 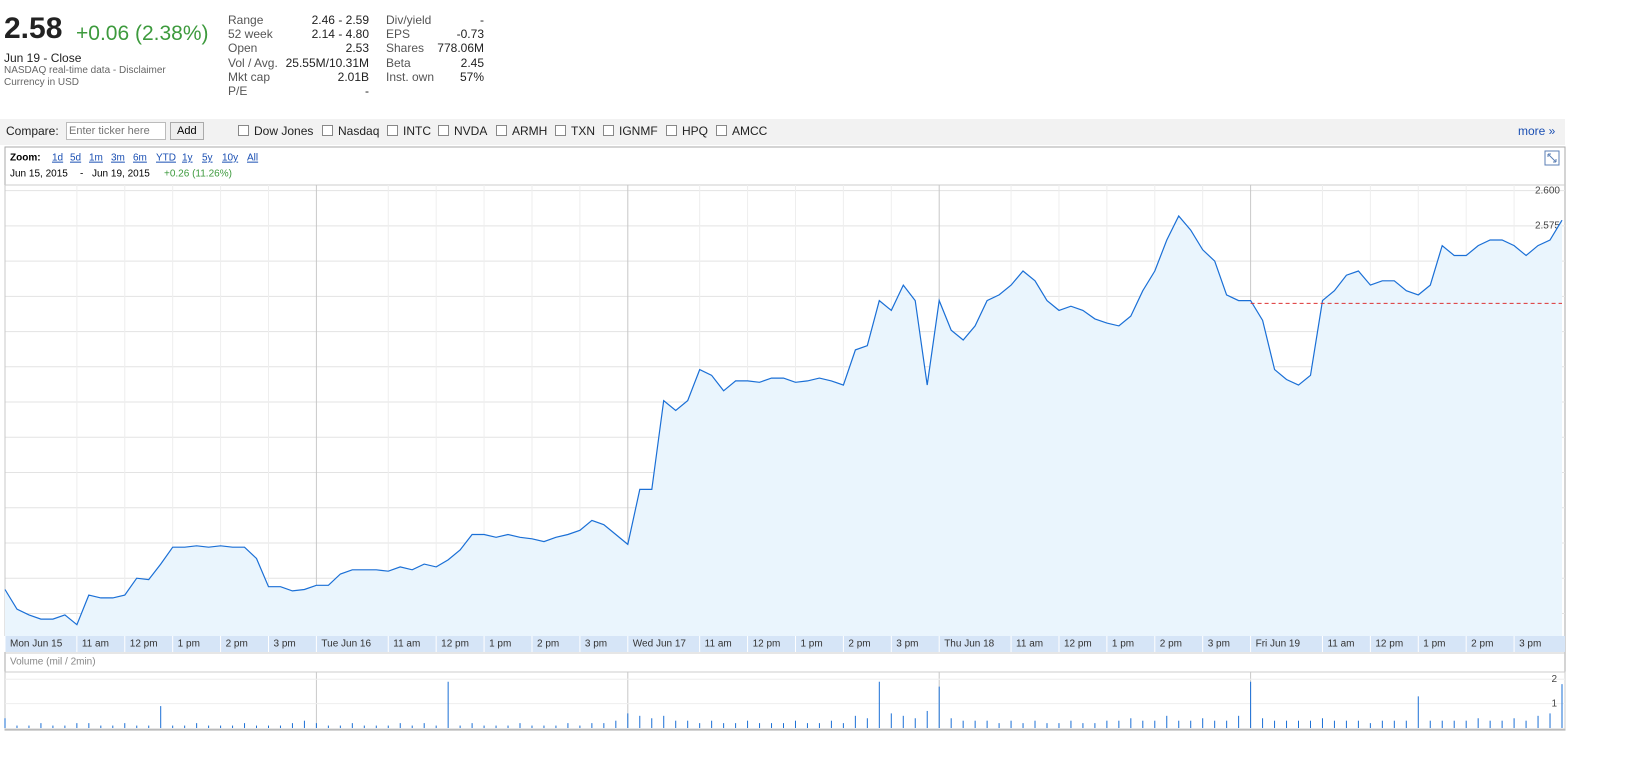 What do you see at coordinates (405, 48) in the screenshot?
I see `stat-label: Shares` at bounding box center [405, 48].